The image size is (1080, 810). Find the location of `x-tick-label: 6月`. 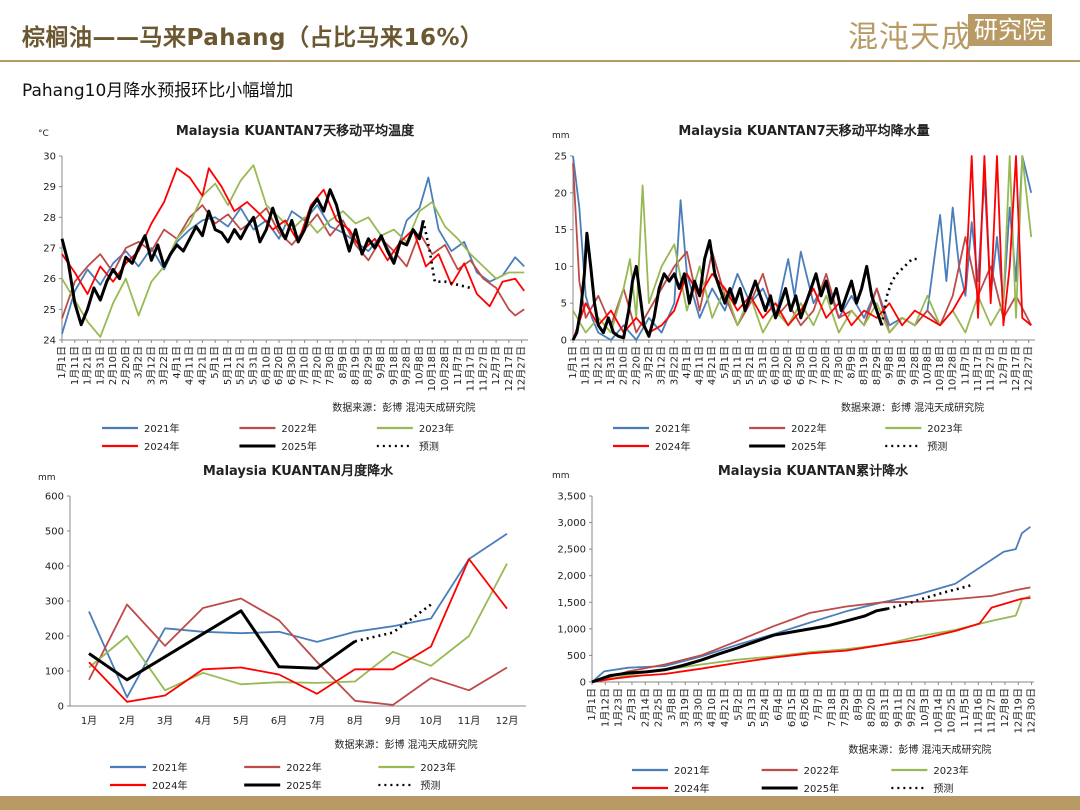

x-tick-label: 6月 is located at coordinates (279, 721).